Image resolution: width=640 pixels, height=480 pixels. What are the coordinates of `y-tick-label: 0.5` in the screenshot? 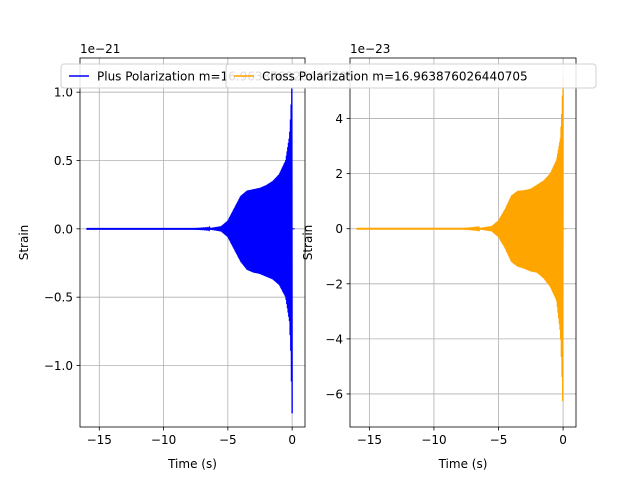 It's located at (63, 161).